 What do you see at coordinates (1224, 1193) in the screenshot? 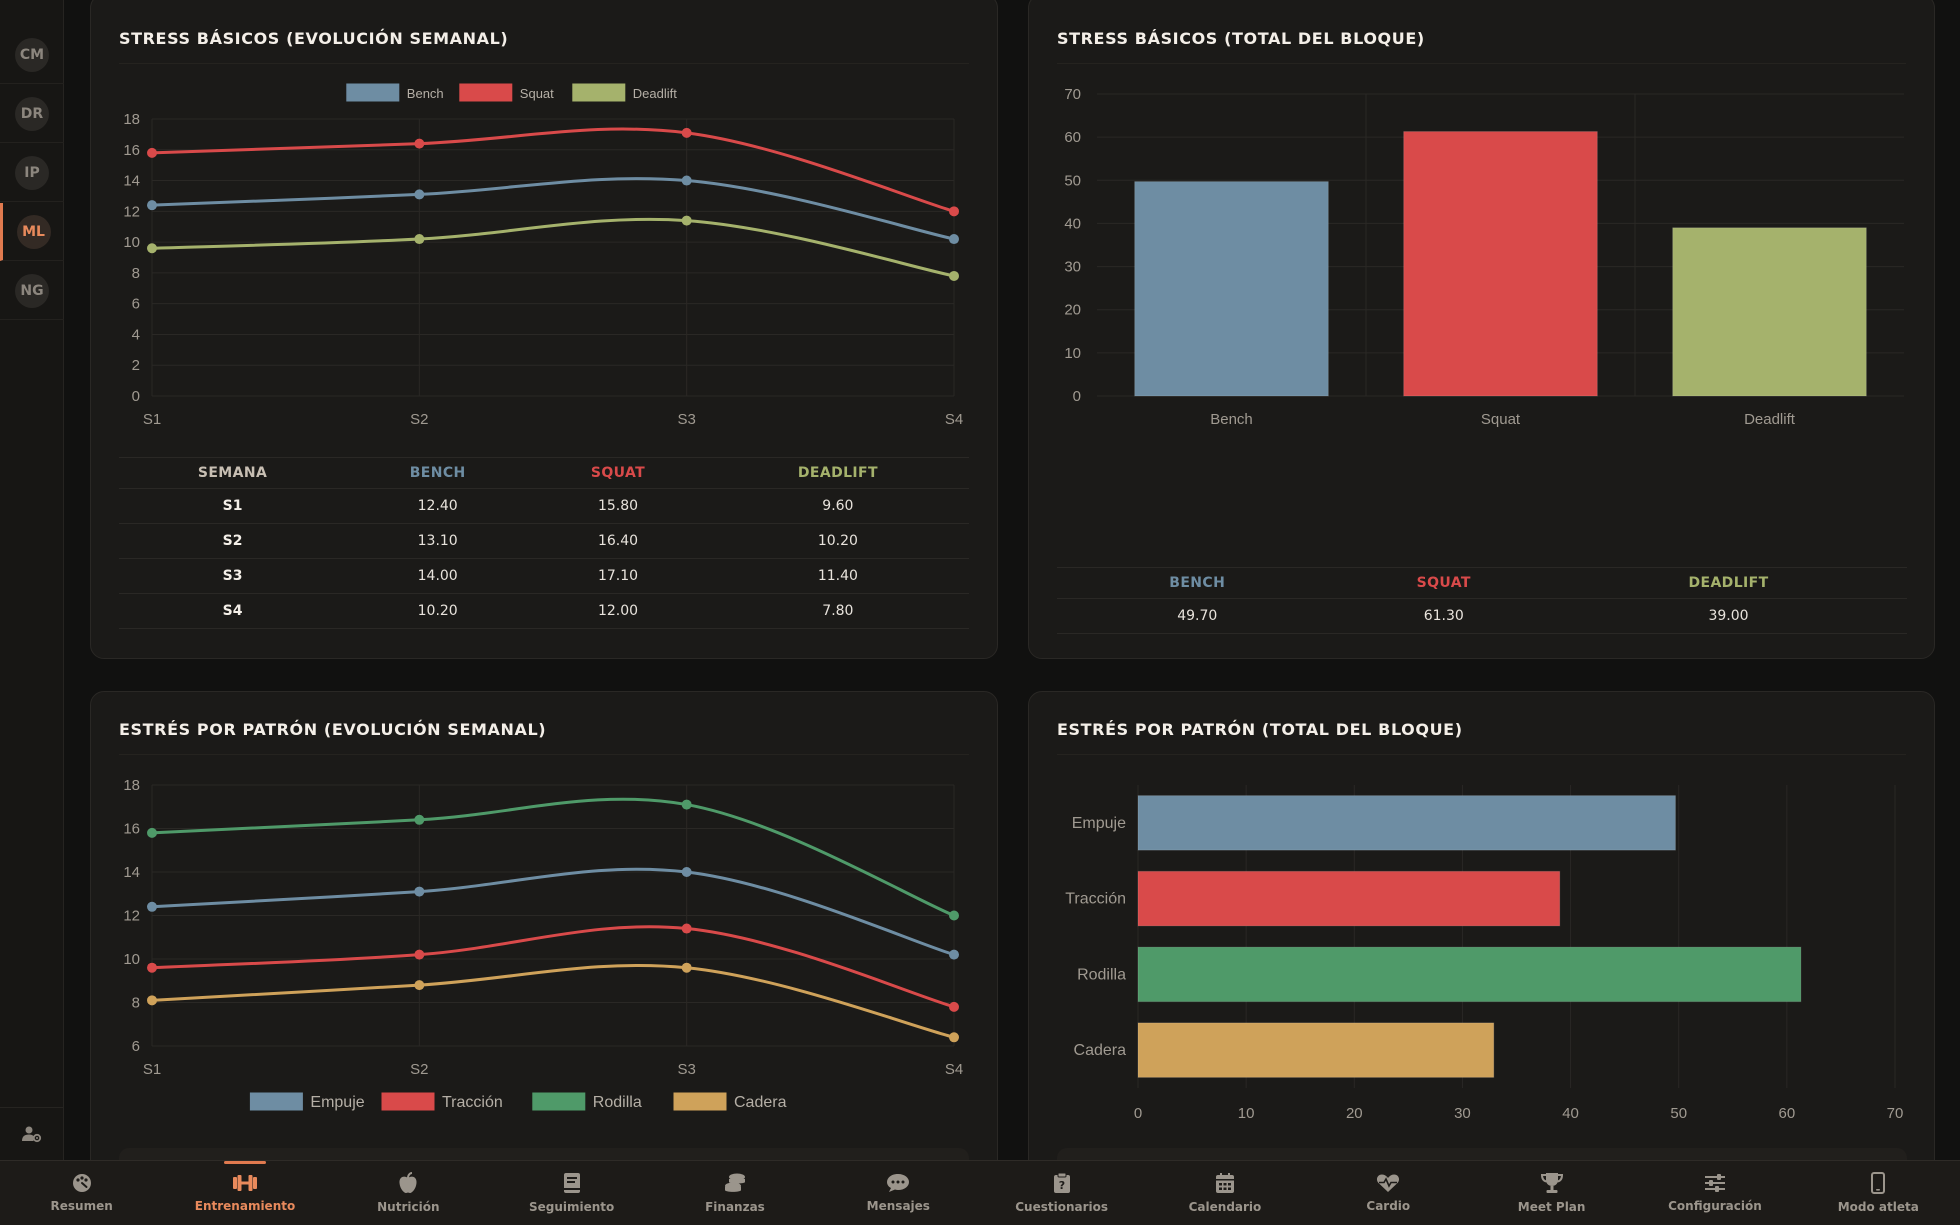
I see `nav-calendario: Calendario` at bounding box center [1224, 1193].